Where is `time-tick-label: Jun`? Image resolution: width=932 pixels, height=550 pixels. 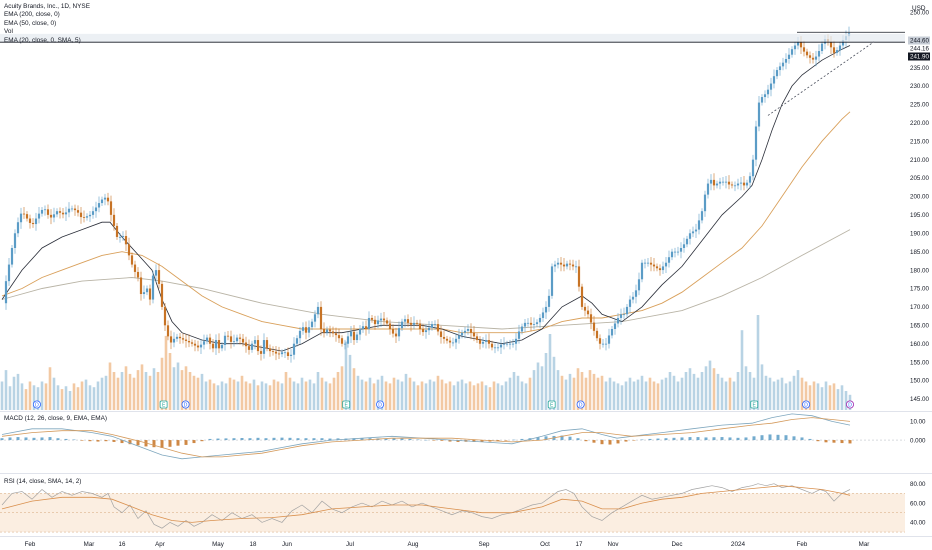 time-tick-label: Jun is located at coordinates (287, 544).